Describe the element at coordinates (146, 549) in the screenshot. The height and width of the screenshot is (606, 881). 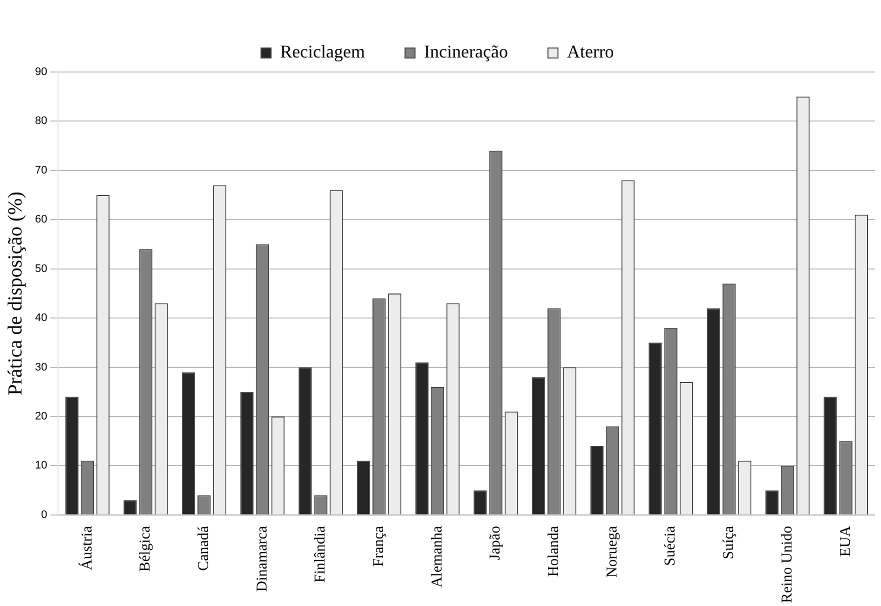
I see `x-tick-label: Bélgica` at that location.